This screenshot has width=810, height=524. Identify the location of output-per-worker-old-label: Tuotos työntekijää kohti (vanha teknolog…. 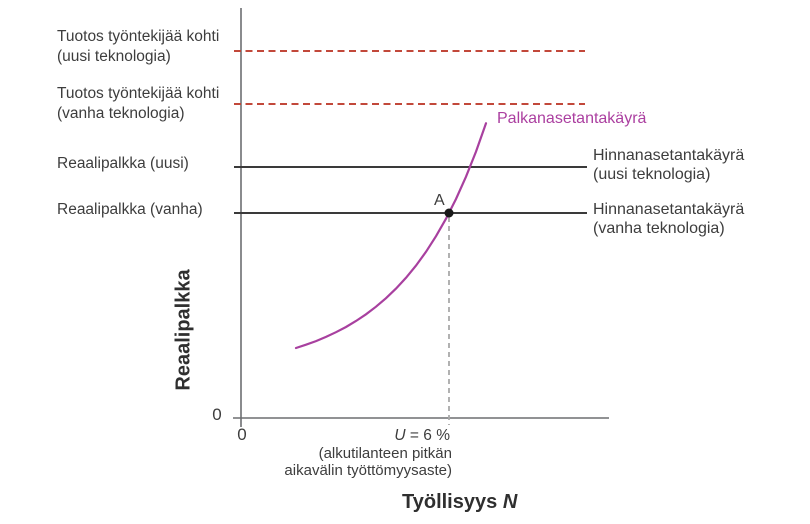
(138, 104).